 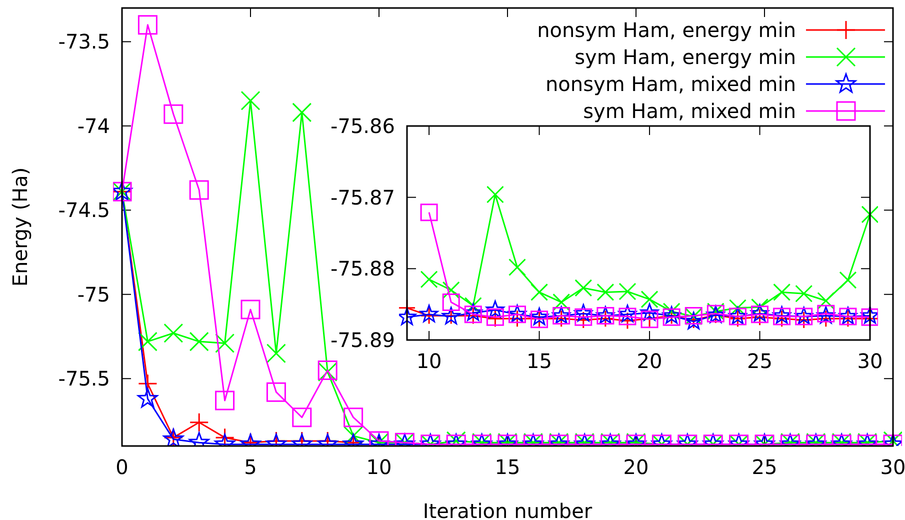 What do you see at coordinates (20, 227) in the screenshot?
I see `y-axis-title: Energy (Ha)` at bounding box center [20, 227].